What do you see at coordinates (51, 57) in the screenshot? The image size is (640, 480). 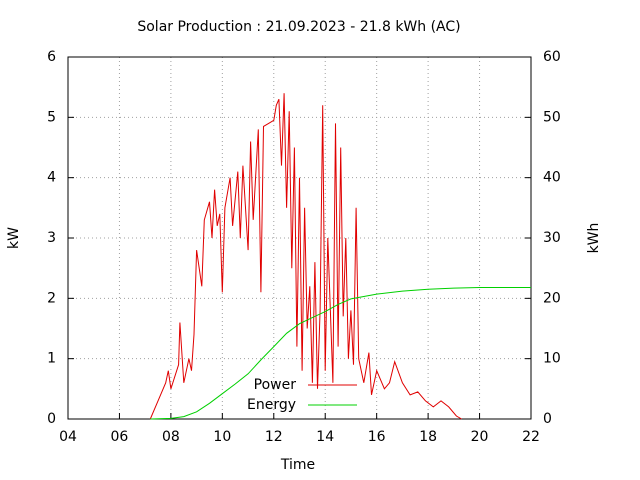 I see `y-tick-label: 6` at bounding box center [51, 57].